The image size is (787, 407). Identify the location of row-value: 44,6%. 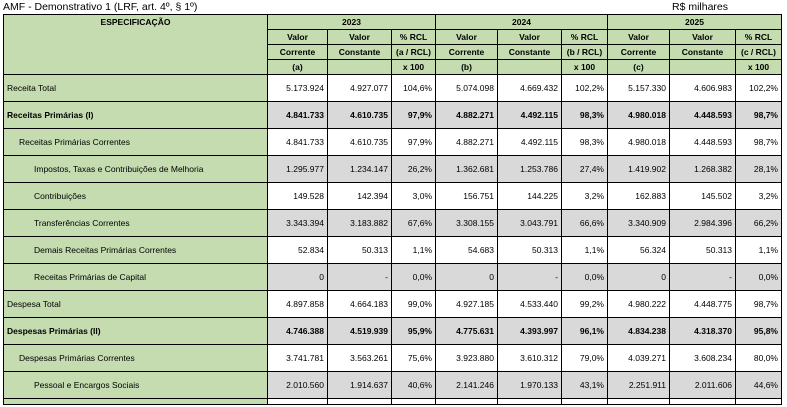
(758, 385).